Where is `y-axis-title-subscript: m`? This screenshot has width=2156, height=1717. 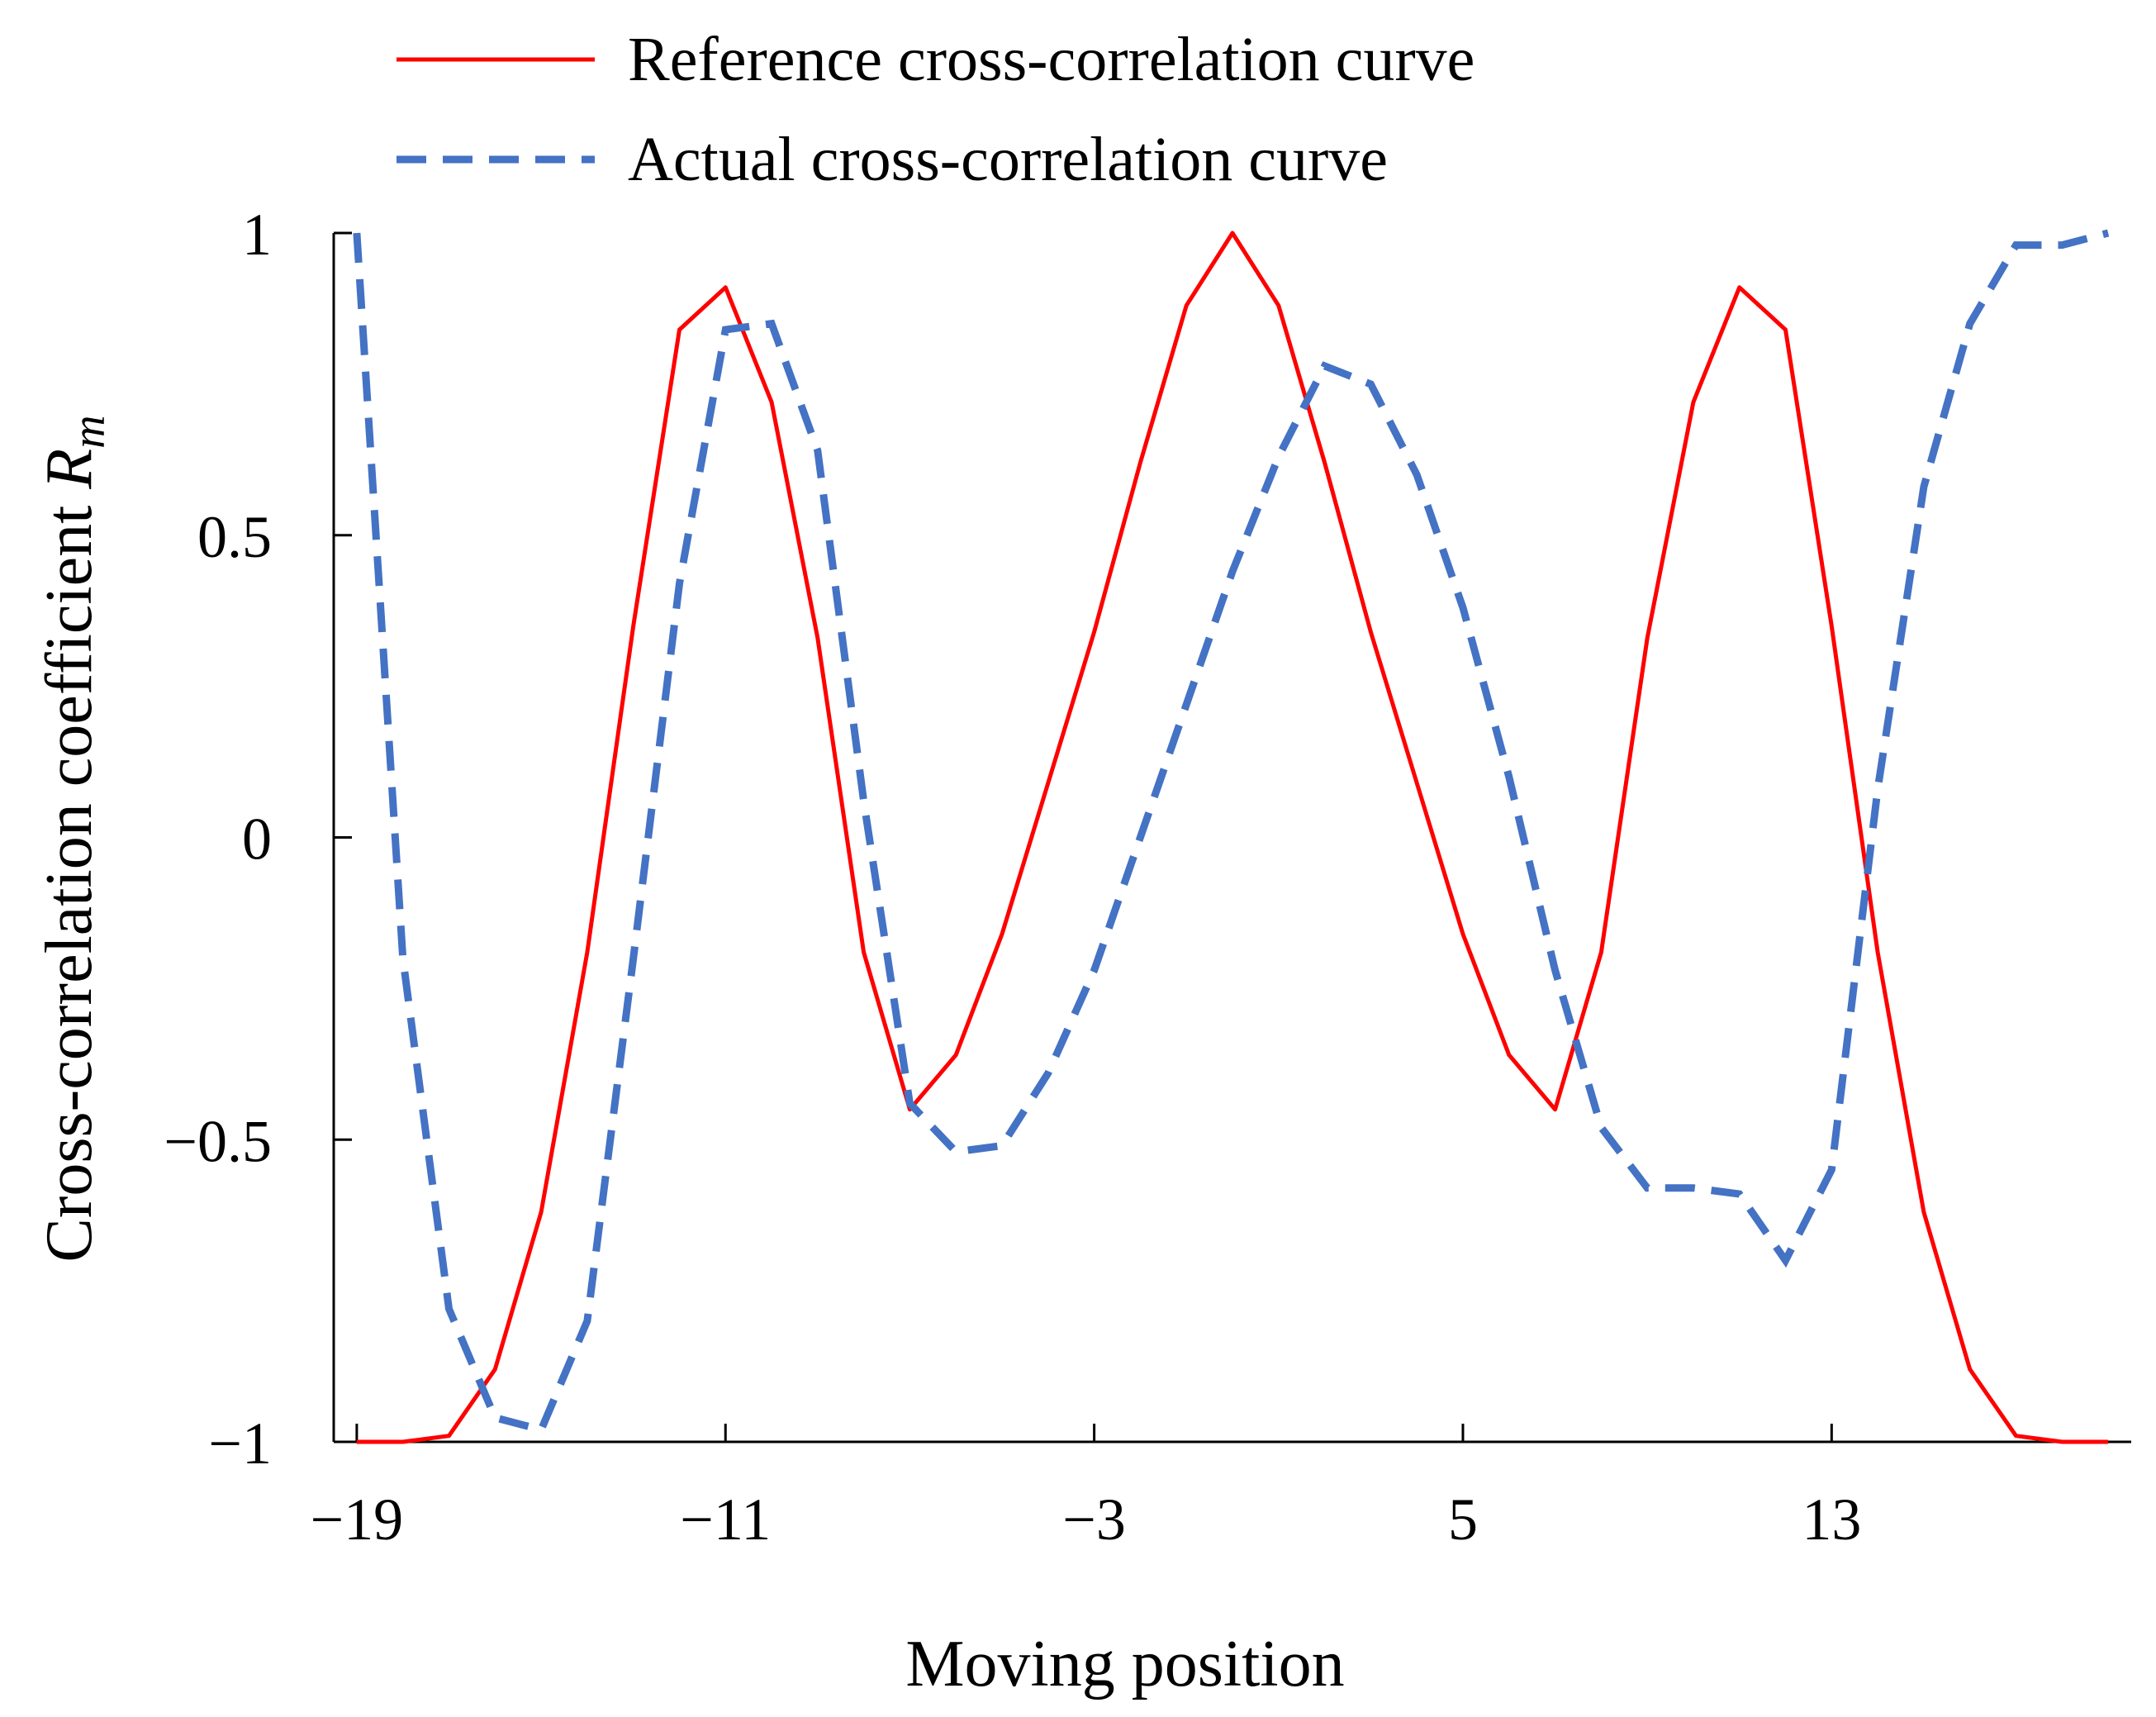 y-axis-title-subscript: m is located at coordinates (89, 431).